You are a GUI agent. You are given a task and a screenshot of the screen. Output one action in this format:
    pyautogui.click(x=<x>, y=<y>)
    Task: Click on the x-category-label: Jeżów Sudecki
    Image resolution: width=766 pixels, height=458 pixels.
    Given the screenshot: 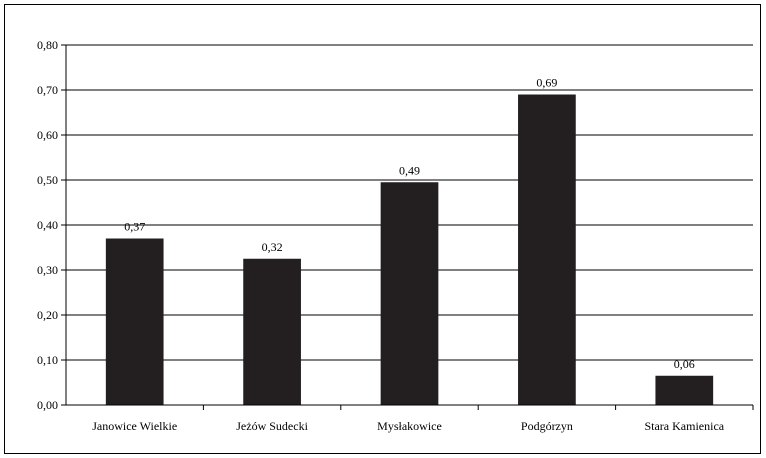 What is the action you would take?
    pyautogui.click(x=272, y=426)
    